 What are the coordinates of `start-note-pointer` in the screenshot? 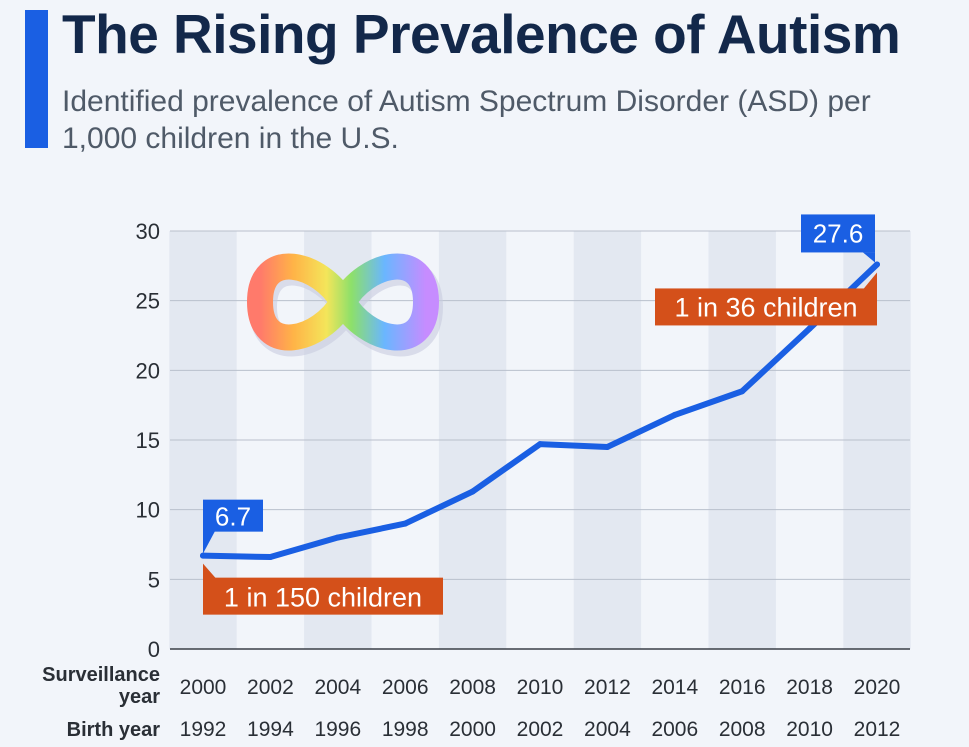 It's located at (210, 571).